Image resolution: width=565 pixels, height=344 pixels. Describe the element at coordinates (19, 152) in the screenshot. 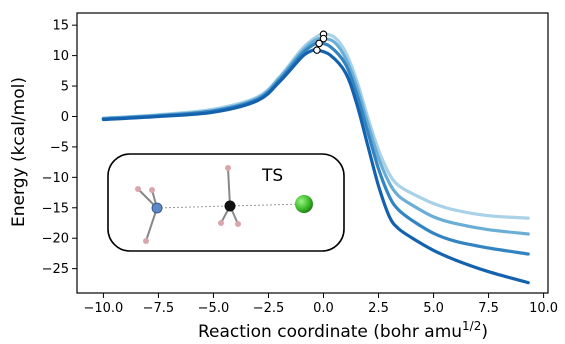

I see `y-axis-title: Energy (kcal/mol)` at that location.